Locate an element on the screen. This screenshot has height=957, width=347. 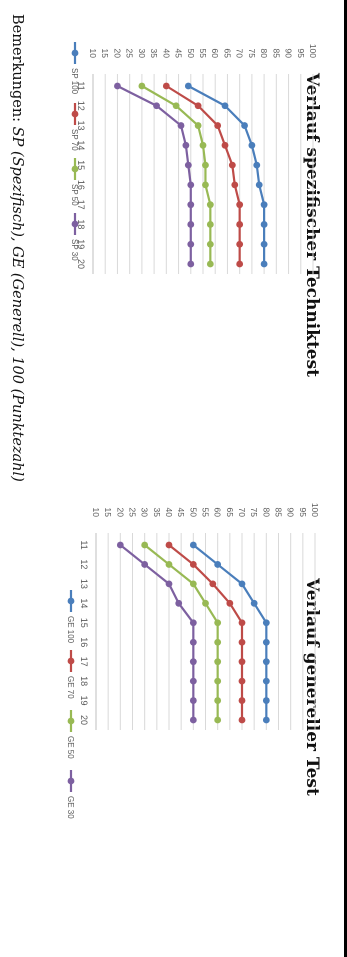
legend-label: SP 30 is located at coordinates (74, 250).